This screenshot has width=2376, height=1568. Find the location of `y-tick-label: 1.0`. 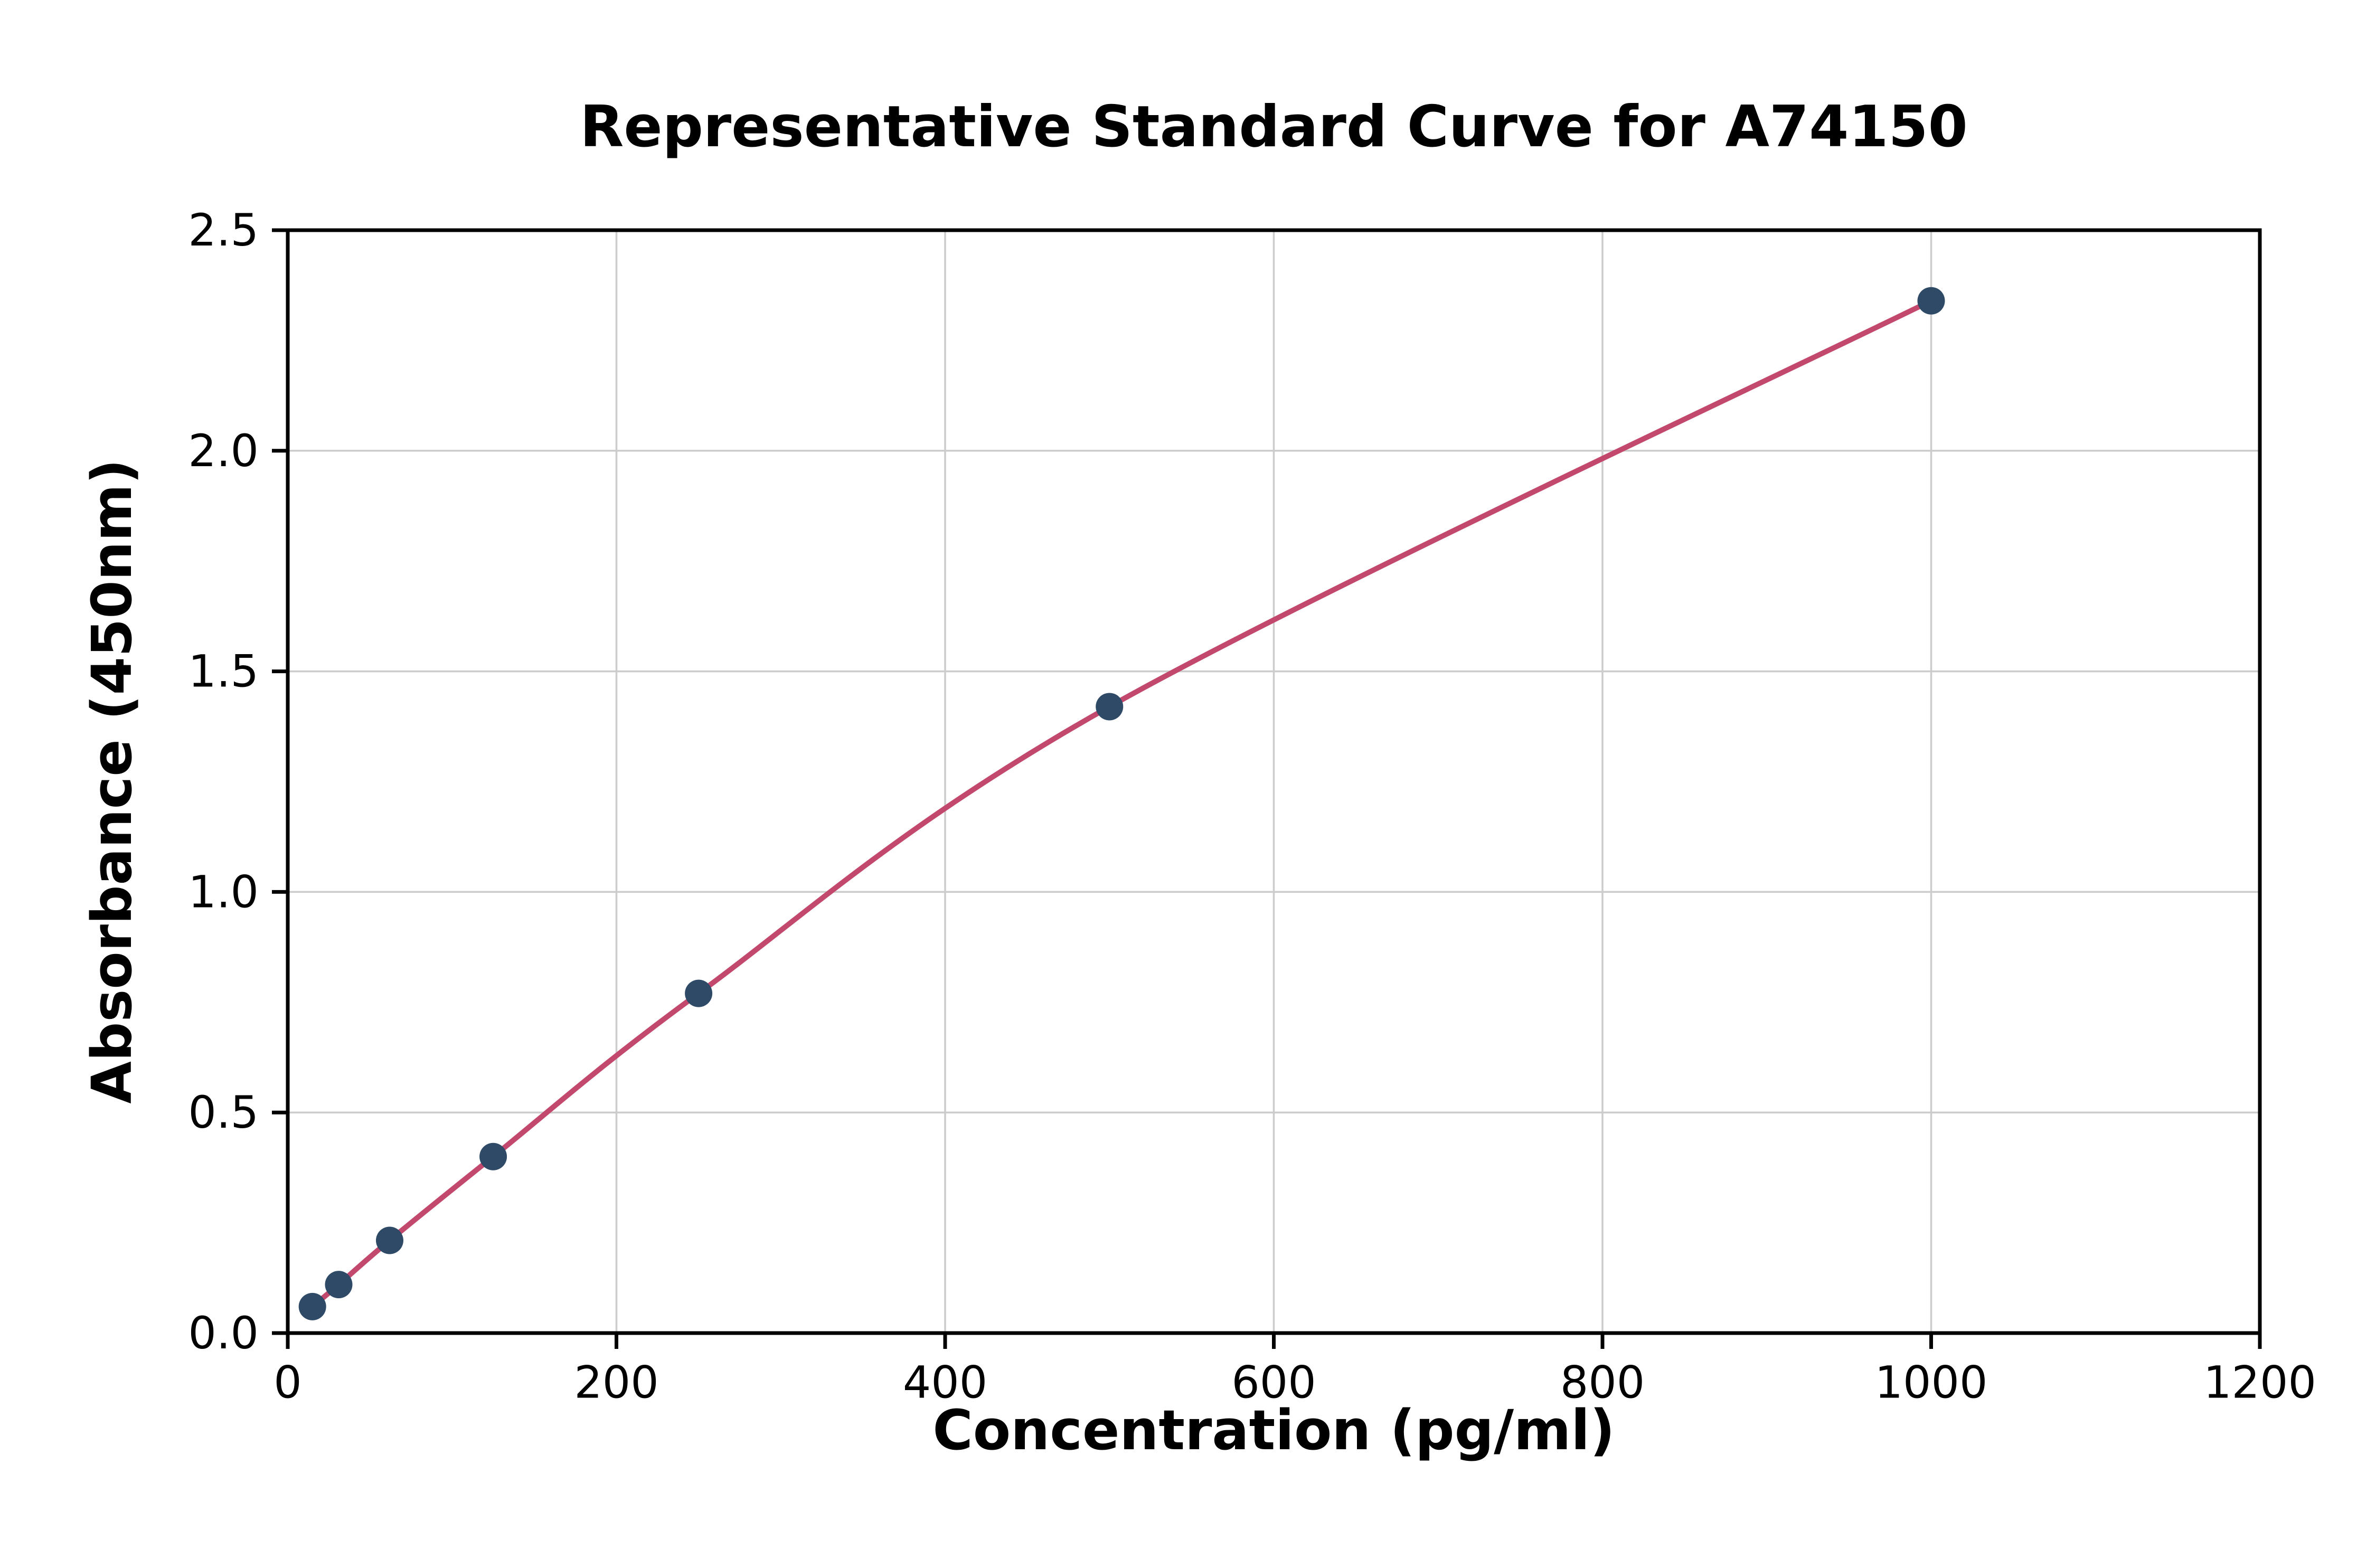

y-tick-label: 1.0 is located at coordinates (224, 892).